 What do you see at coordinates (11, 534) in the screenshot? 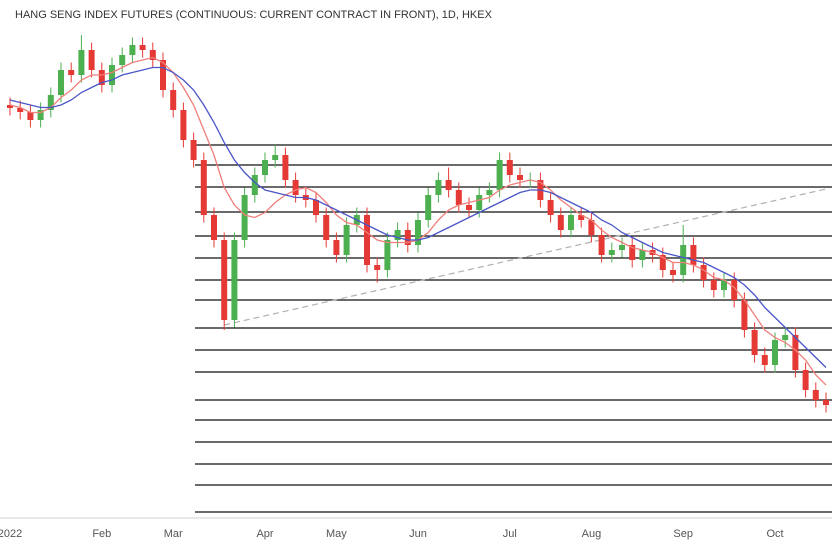
I see `x-tick-label: 2022` at bounding box center [11, 534].